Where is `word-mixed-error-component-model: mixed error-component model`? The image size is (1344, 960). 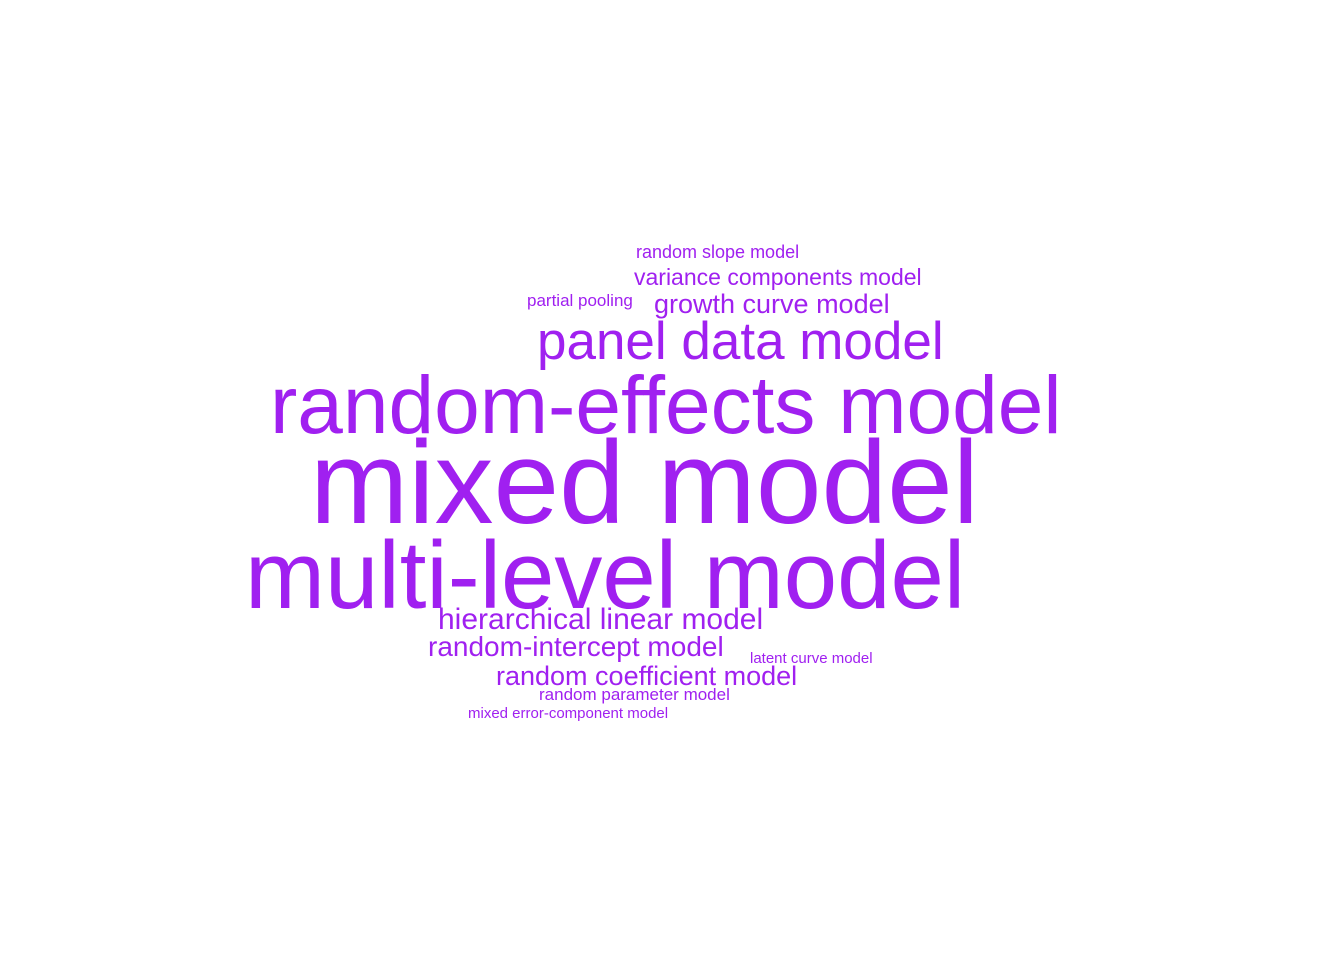 word-mixed-error-component-model: mixed error-component model is located at coordinates (568, 713).